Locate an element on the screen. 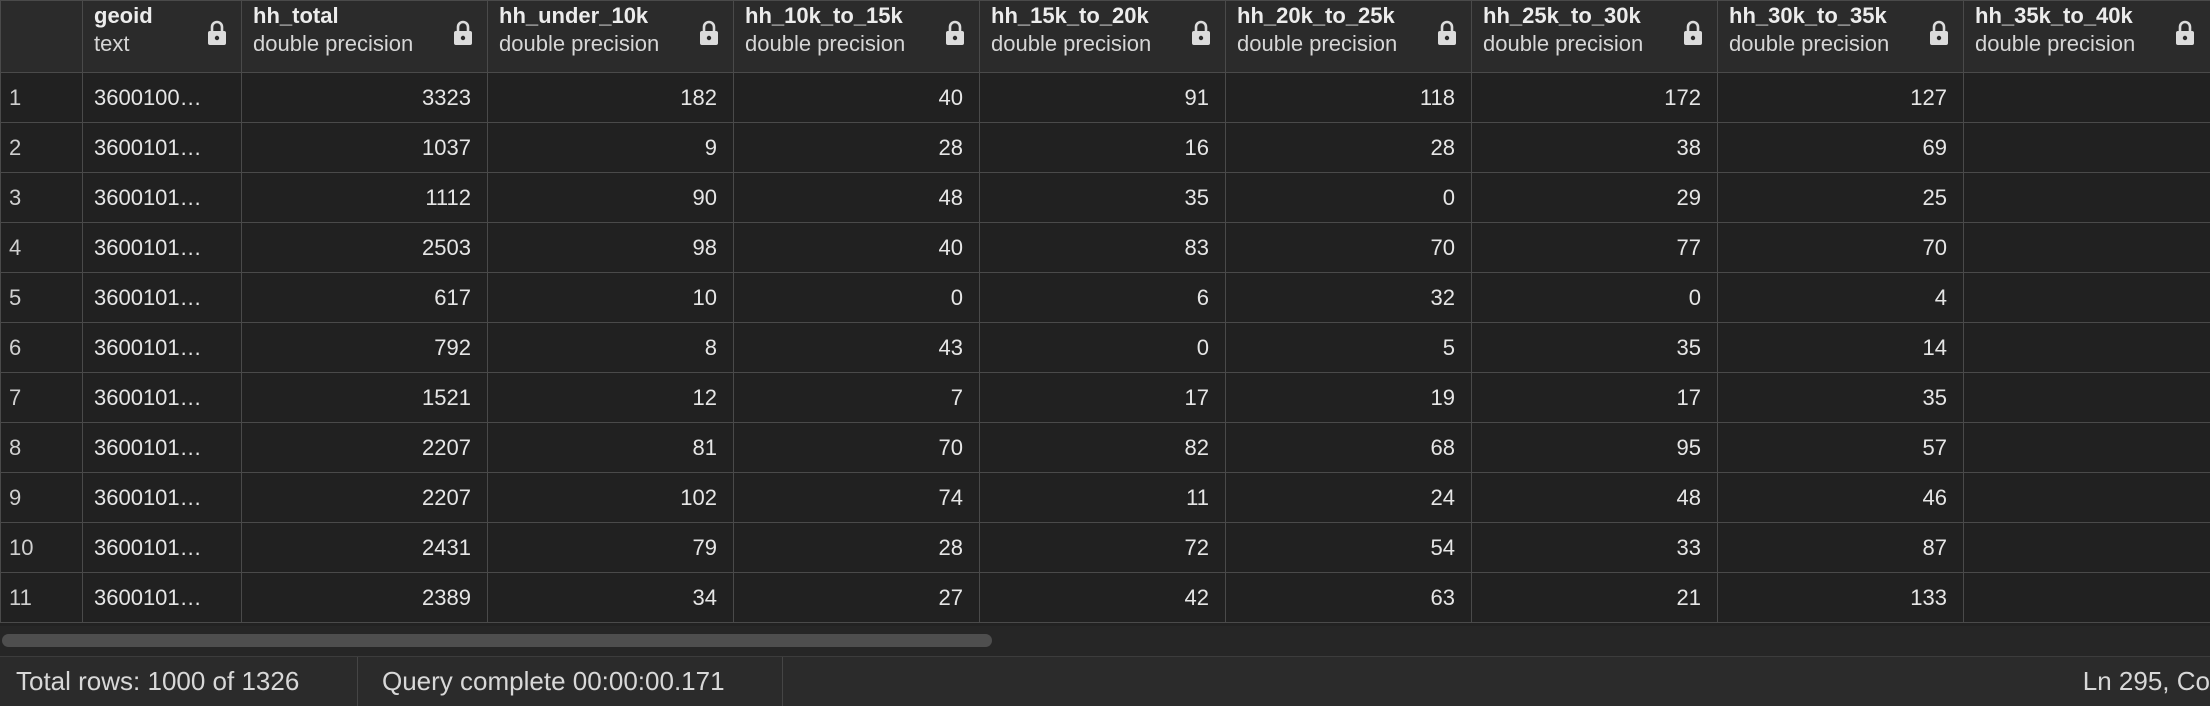 The image size is (2210, 706). scrollbar-thumb is located at coordinates (497, 640).